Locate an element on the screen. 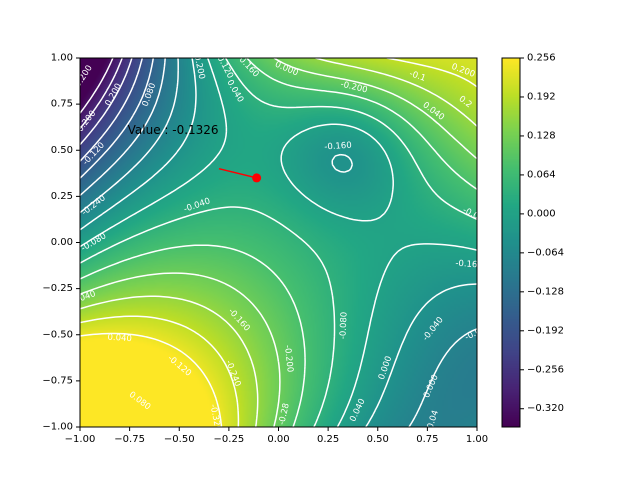 This screenshot has height=484, width=640. x-tick-label: −0.25 is located at coordinates (229, 439).